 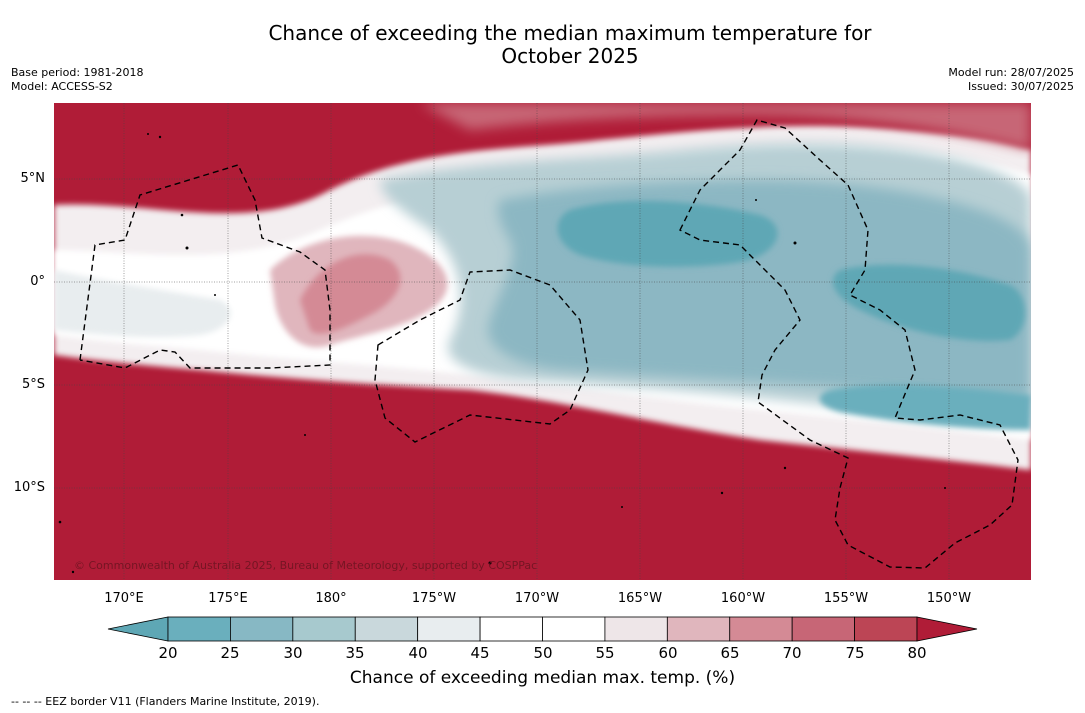 What do you see at coordinates (855, 653) in the screenshot?
I see `colorbar-tick: 75` at bounding box center [855, 653].